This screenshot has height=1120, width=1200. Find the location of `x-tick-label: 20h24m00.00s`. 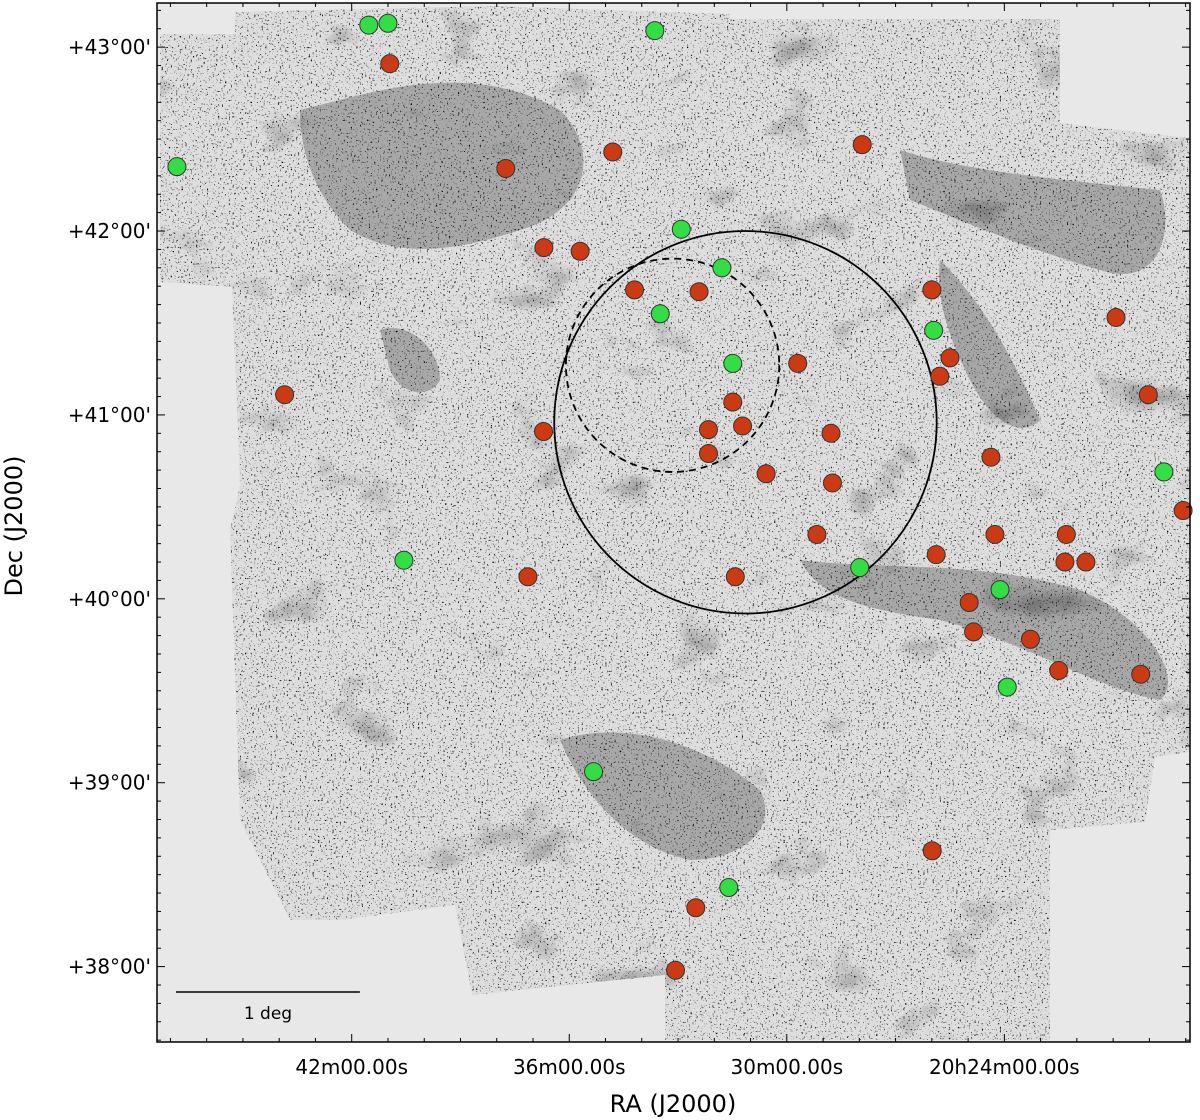

x-tick-label: 20h24m00.00s is located at coordinates (1004, 1067).